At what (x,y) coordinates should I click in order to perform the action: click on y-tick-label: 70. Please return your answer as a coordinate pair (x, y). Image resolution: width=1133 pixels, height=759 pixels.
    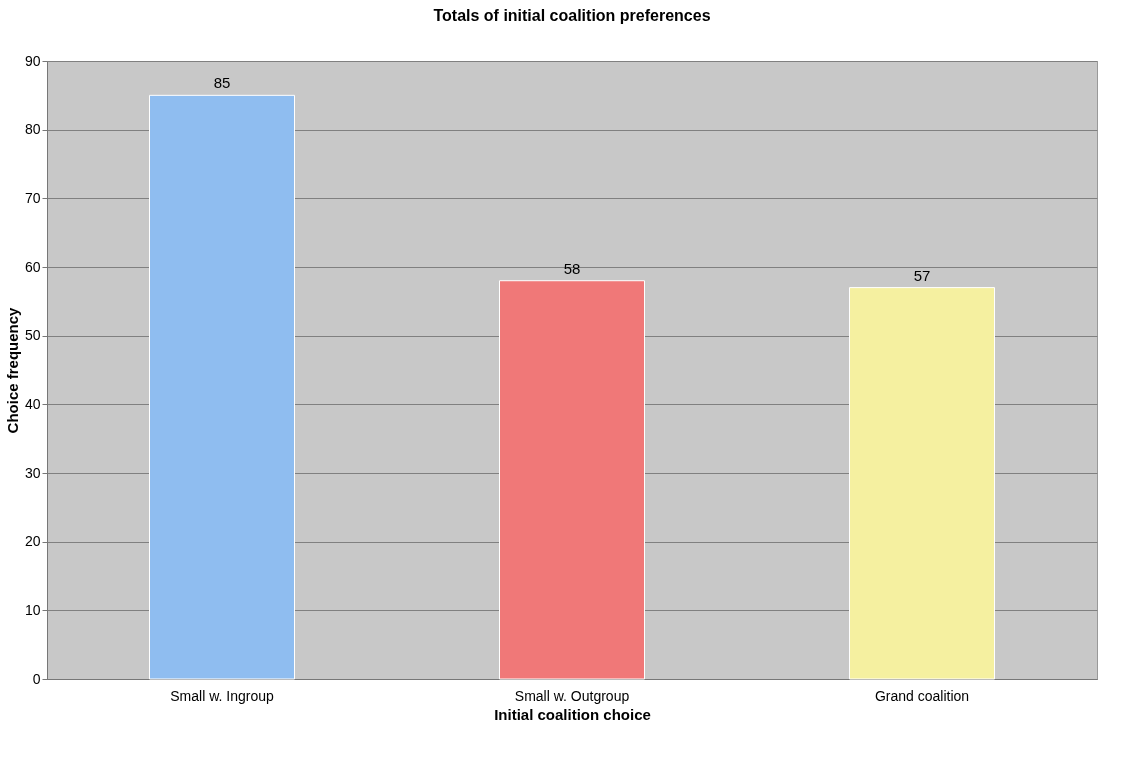
    Looking at the image, I should click on (32, 197).